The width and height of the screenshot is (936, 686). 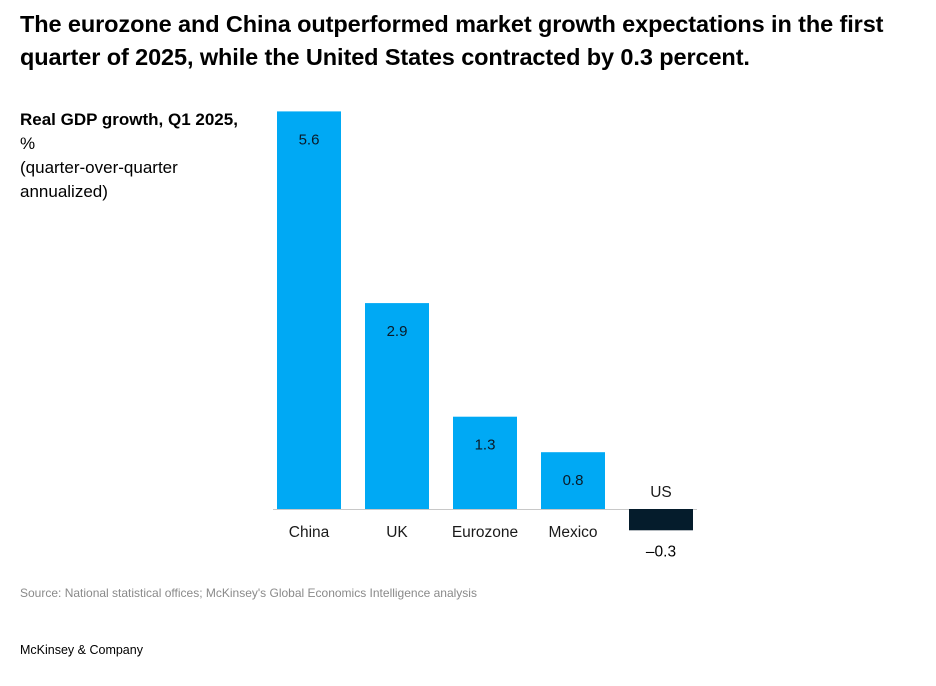 I want to click on value-label-mexico: 0.8, so click(x=573, y=480).